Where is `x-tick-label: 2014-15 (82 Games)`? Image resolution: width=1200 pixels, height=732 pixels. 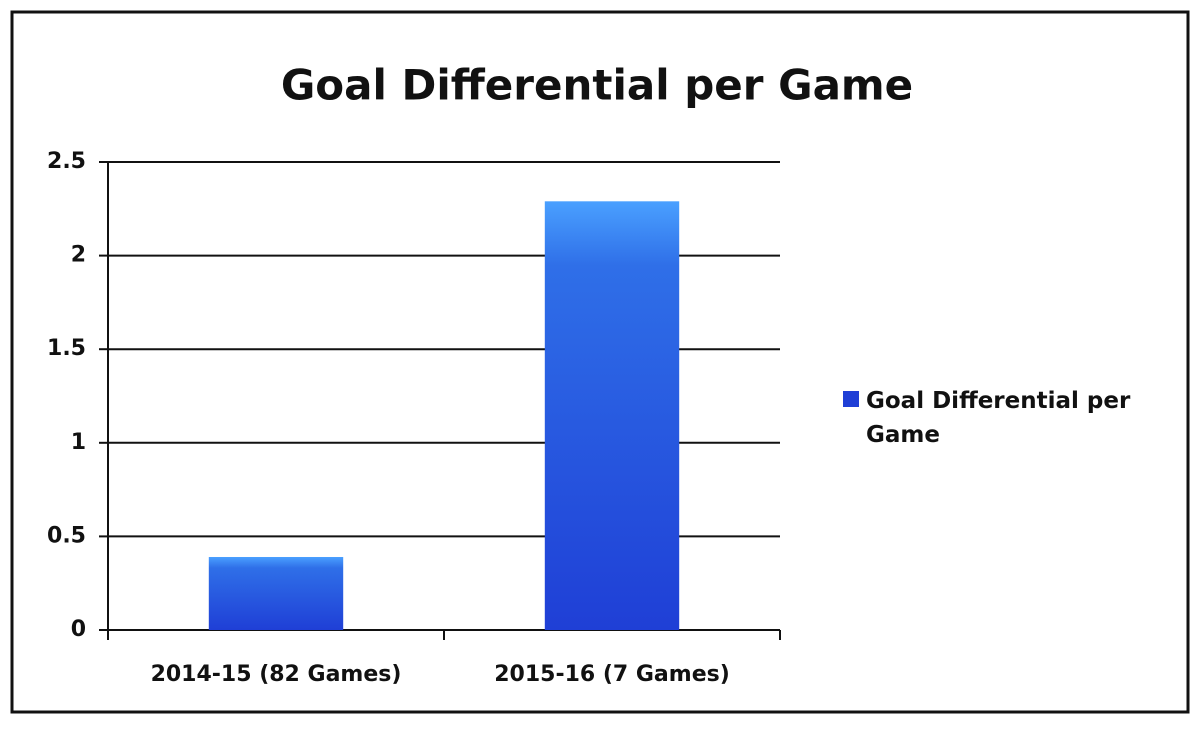
x-tick-label: 2014-15 (82 Games) is located at coordinates (276, 674).